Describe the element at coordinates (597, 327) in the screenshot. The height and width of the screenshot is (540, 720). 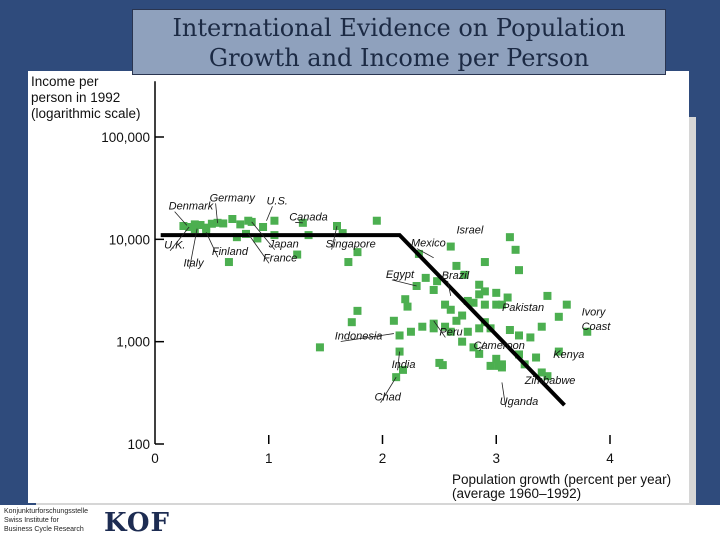
I see `label-coast: Coast` at that location.